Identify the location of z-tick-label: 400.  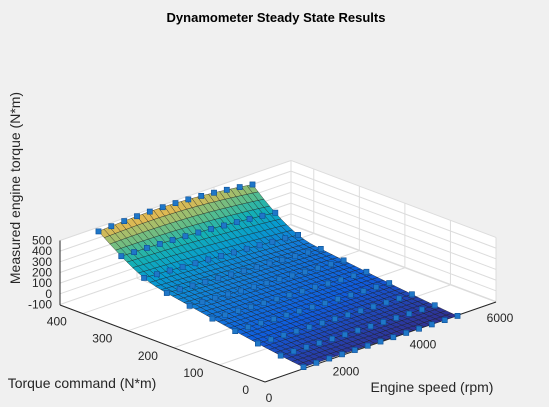
(42, 251).